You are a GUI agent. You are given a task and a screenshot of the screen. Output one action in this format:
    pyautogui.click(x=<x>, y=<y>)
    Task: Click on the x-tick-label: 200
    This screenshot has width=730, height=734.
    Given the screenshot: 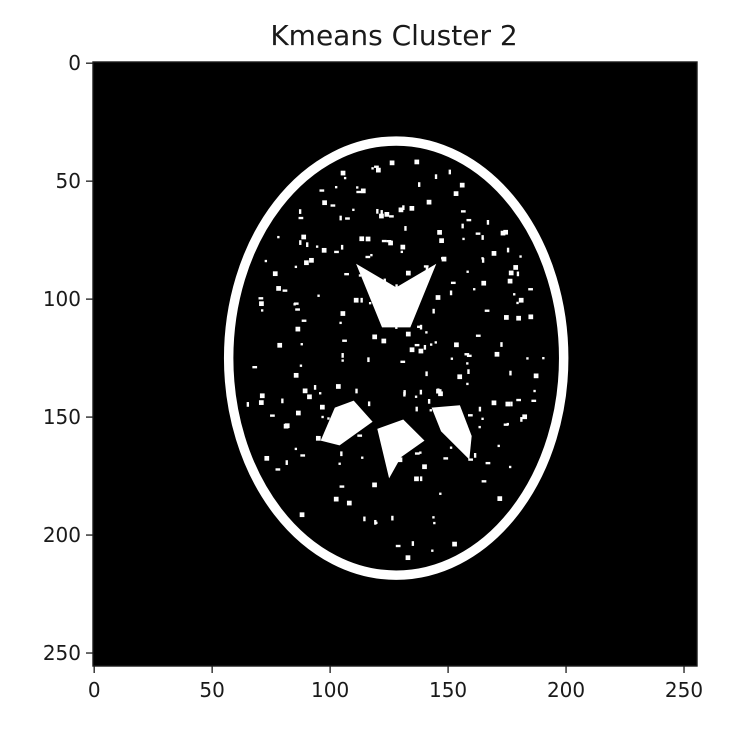 What is the action you would take?
    pyautogui.click(x=566, y=690)
    